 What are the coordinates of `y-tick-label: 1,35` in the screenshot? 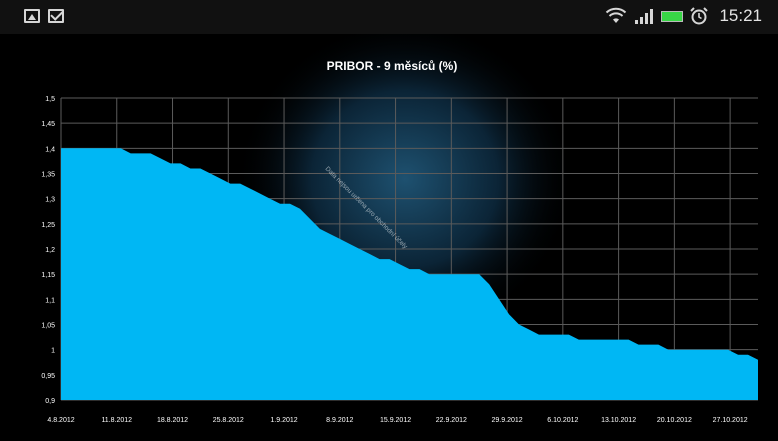 It's located at (48, 175).